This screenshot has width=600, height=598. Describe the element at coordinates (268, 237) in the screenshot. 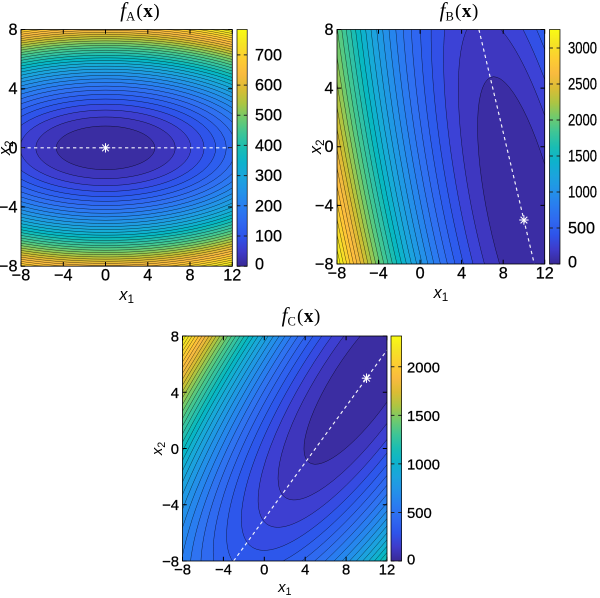

I see `svg-text: 100` at that location.